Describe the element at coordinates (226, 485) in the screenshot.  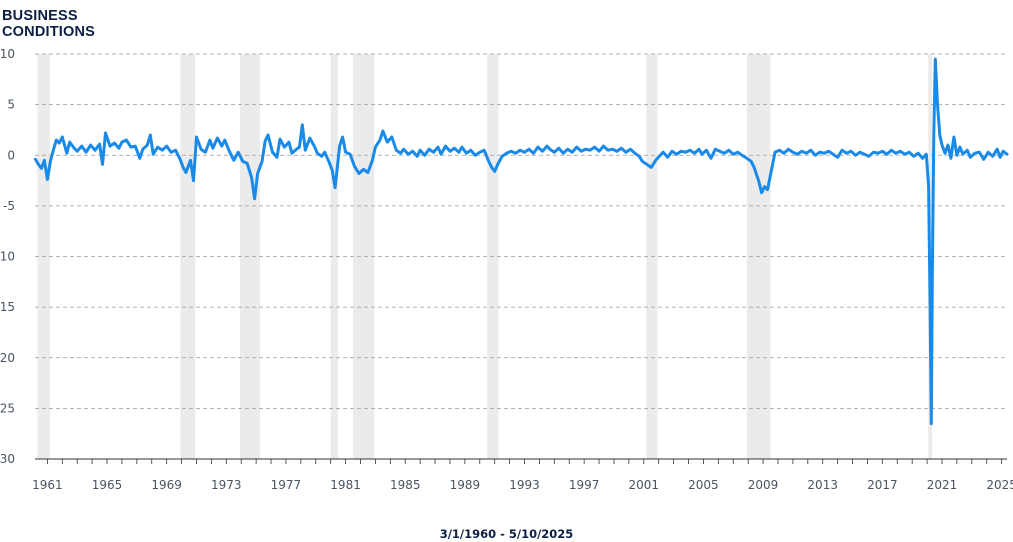
I see `x-tick-label: 1973` at that location.